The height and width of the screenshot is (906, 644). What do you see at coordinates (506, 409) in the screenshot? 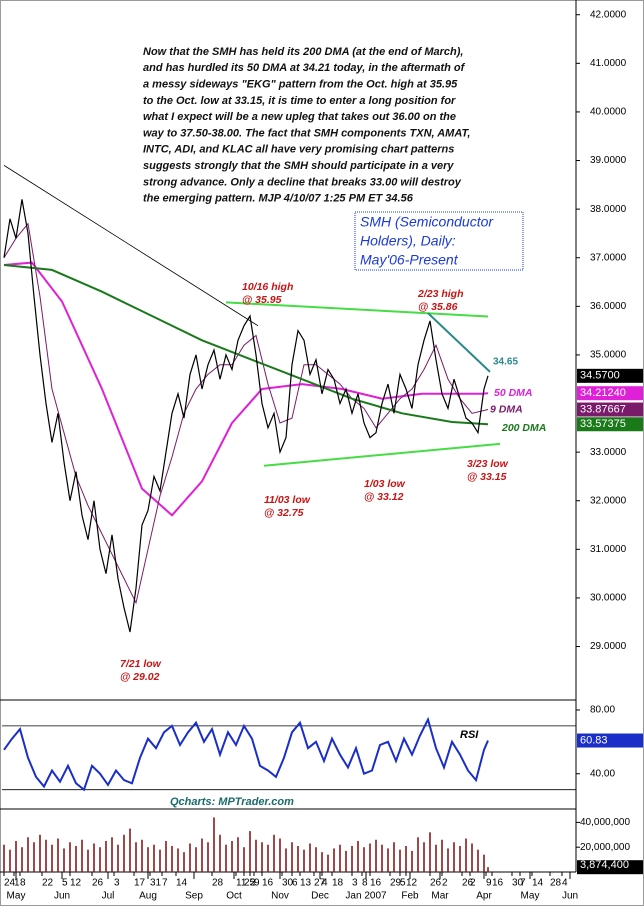
I see `series-label: 9 DMA` at bounding box center [506, 409].